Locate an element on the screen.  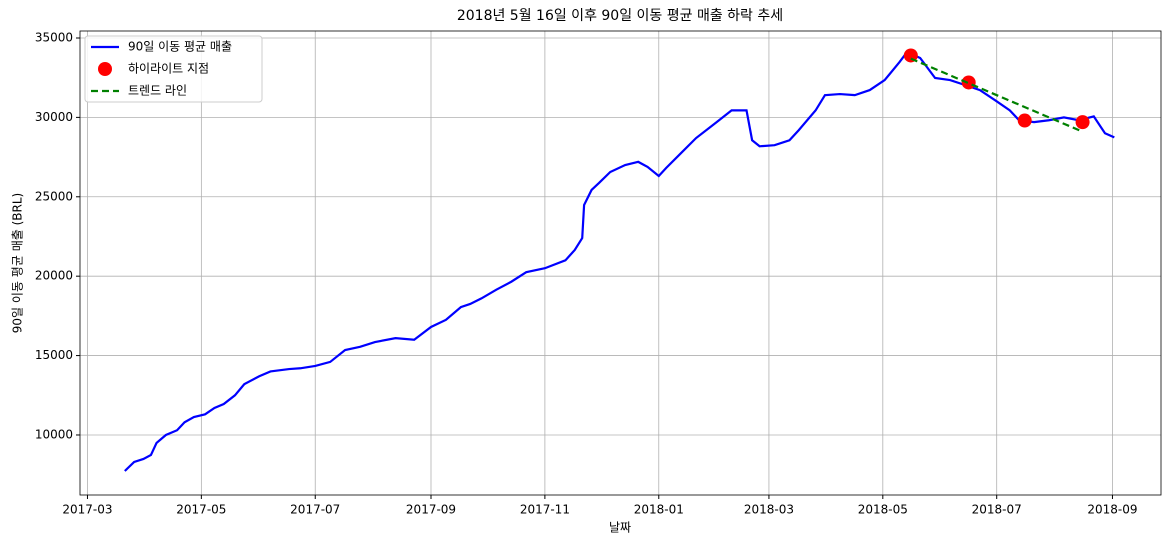
y-tick-label: 15000 is located at coordinates (54, 355).